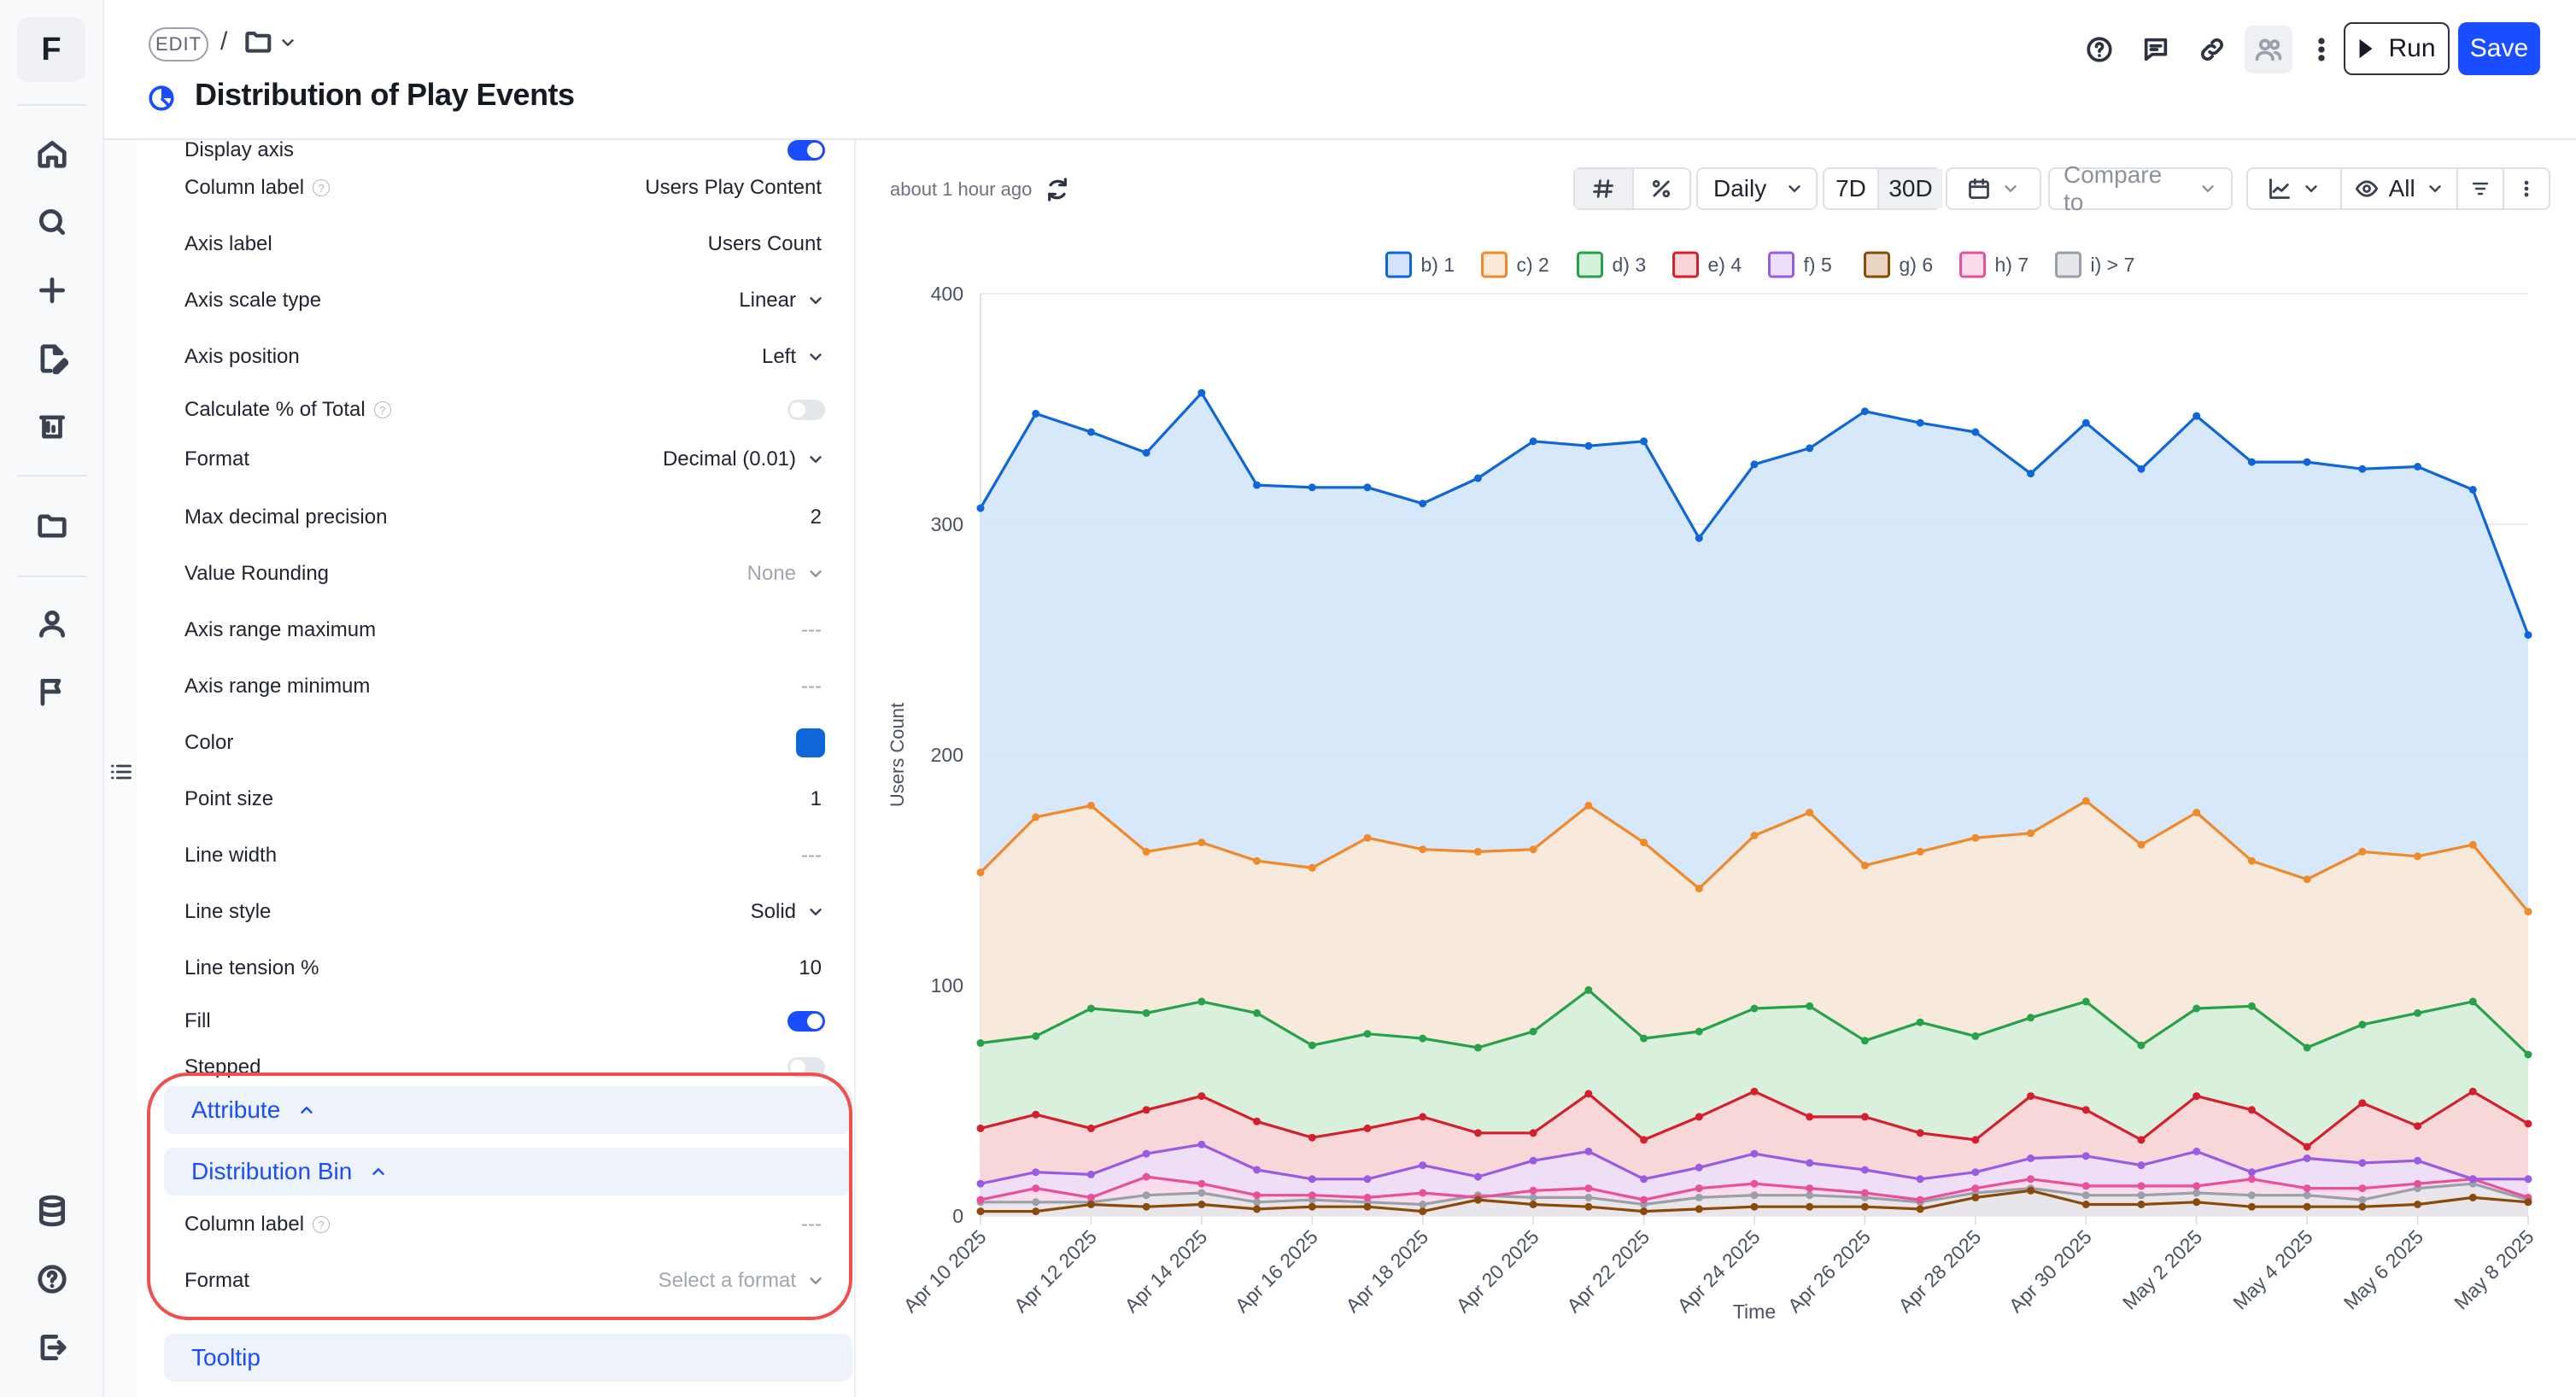 The image size is (2576, 1397). Describe the element at coordinates (1707, 264) in the screenshot. I see `legend-item-e) 4: e) 4` at that location.